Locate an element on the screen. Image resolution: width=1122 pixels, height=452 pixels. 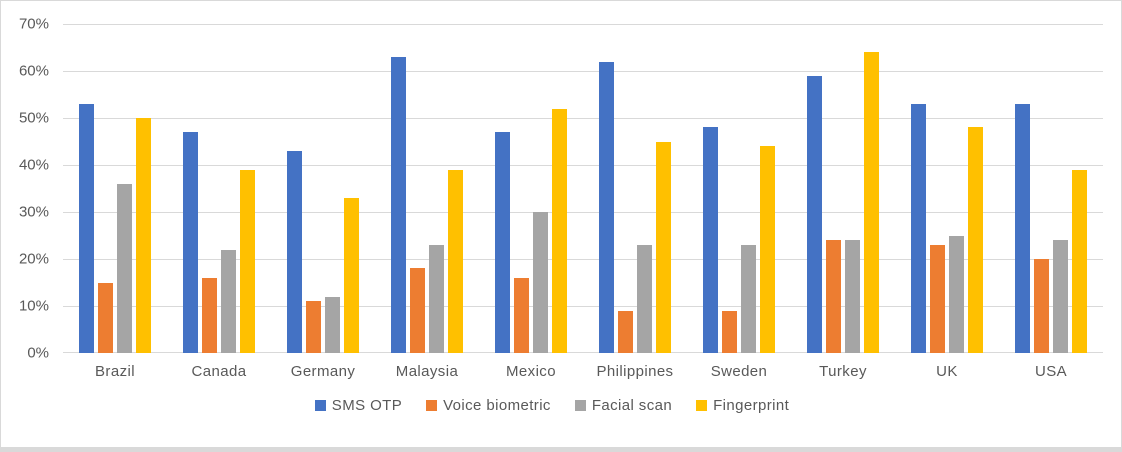
bar-group-malaysia is located at coordinates (427, 188).